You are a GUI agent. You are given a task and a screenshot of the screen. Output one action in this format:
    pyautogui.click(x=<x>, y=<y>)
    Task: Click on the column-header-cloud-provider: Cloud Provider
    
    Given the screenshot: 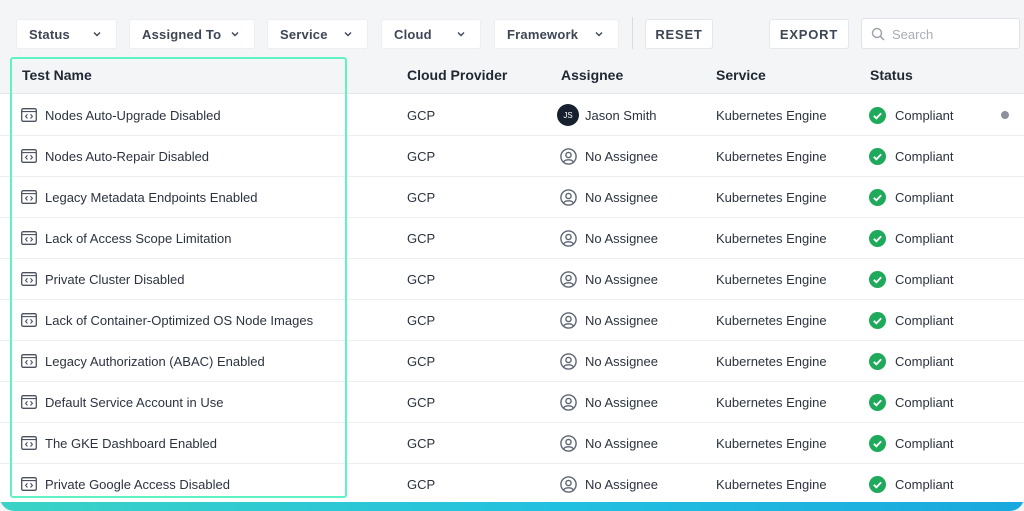 What is the action you would take?
    pyautogui.click(x=457, y=75)
    